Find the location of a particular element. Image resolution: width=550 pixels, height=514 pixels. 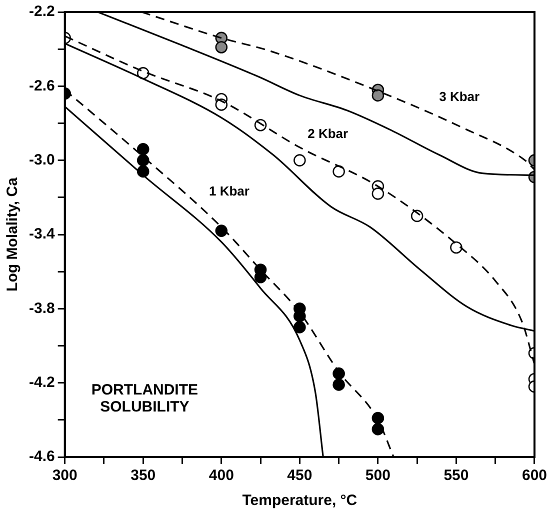

x-tick-label: 550 is located at coordinates (456, 475).